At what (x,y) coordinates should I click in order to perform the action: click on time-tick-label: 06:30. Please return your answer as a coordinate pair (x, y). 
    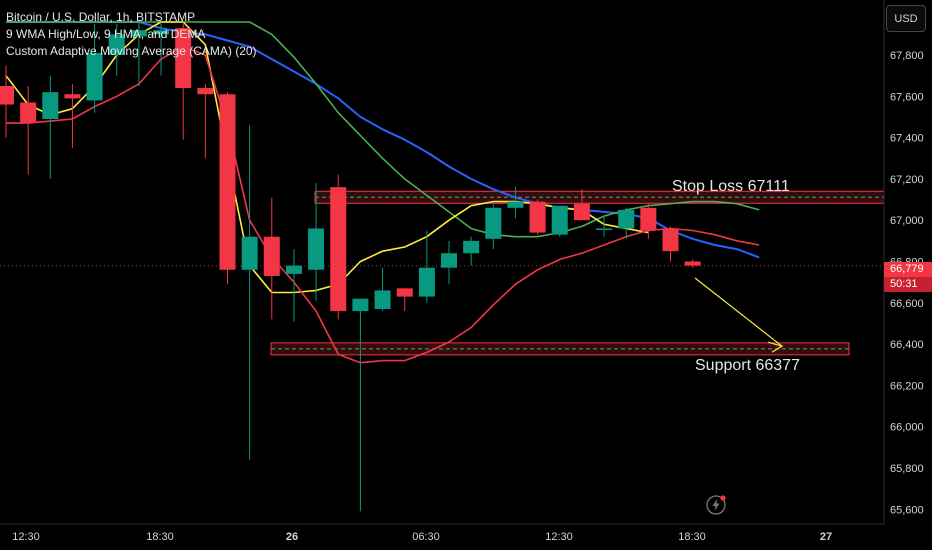
    Looking at the image, I should click on (426, 537).